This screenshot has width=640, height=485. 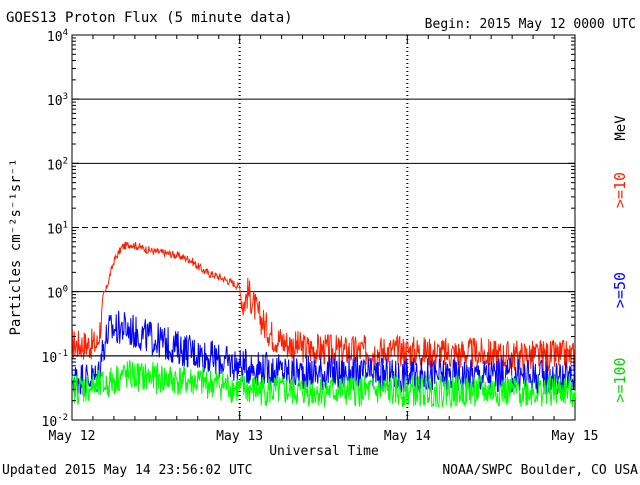 I want to click on y-tick-label: 10³, so click(x=57, y=100).